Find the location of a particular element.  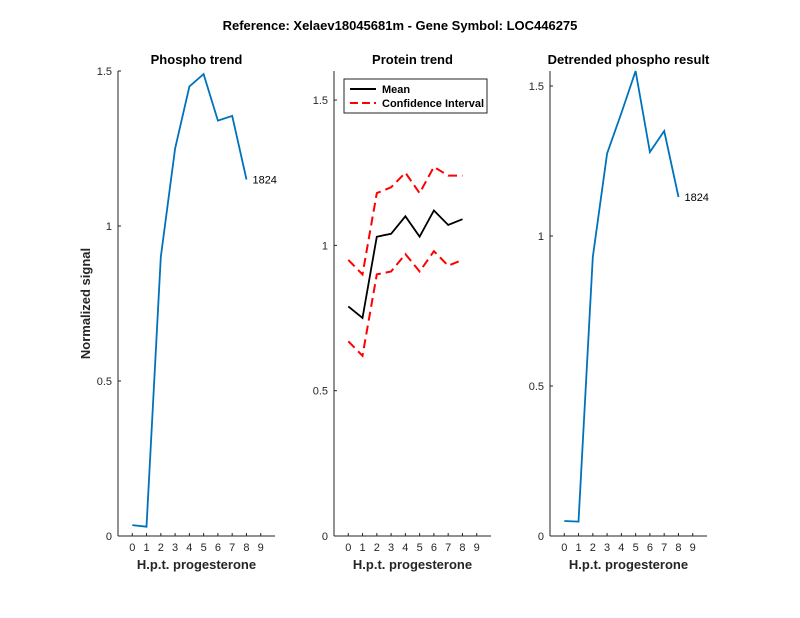

panel-title: Detrended phospho result is located at coordinates (629, 59).